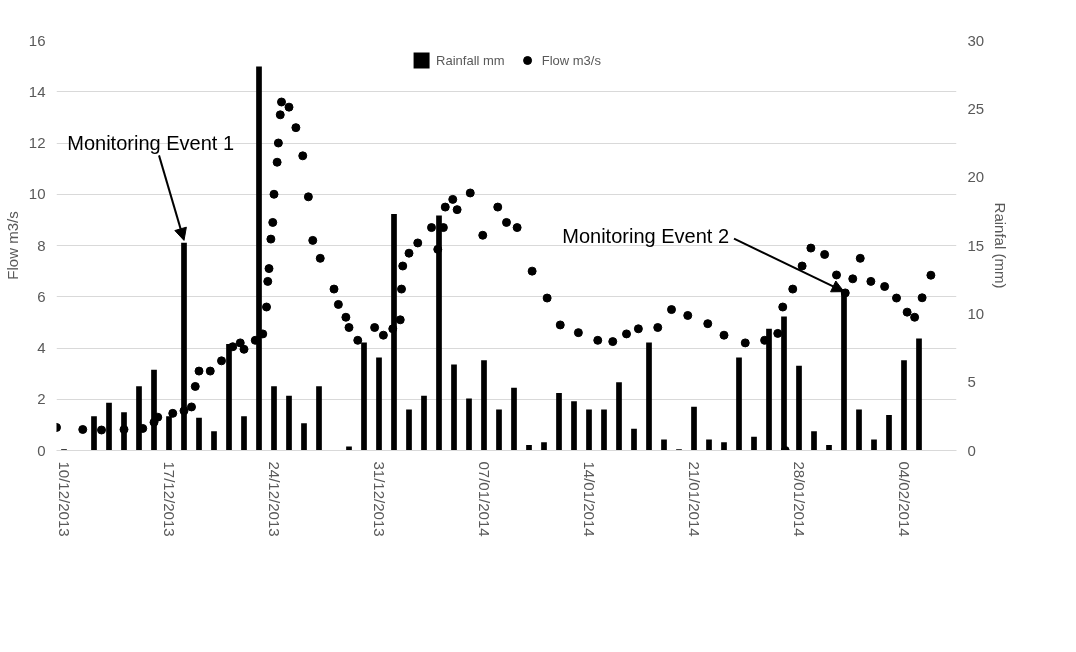 This screenshot has width=1076, height=652. Describe the element at coordinates (976, 313) in the screenshot. I see `y2-tick-label: 10` at that location.